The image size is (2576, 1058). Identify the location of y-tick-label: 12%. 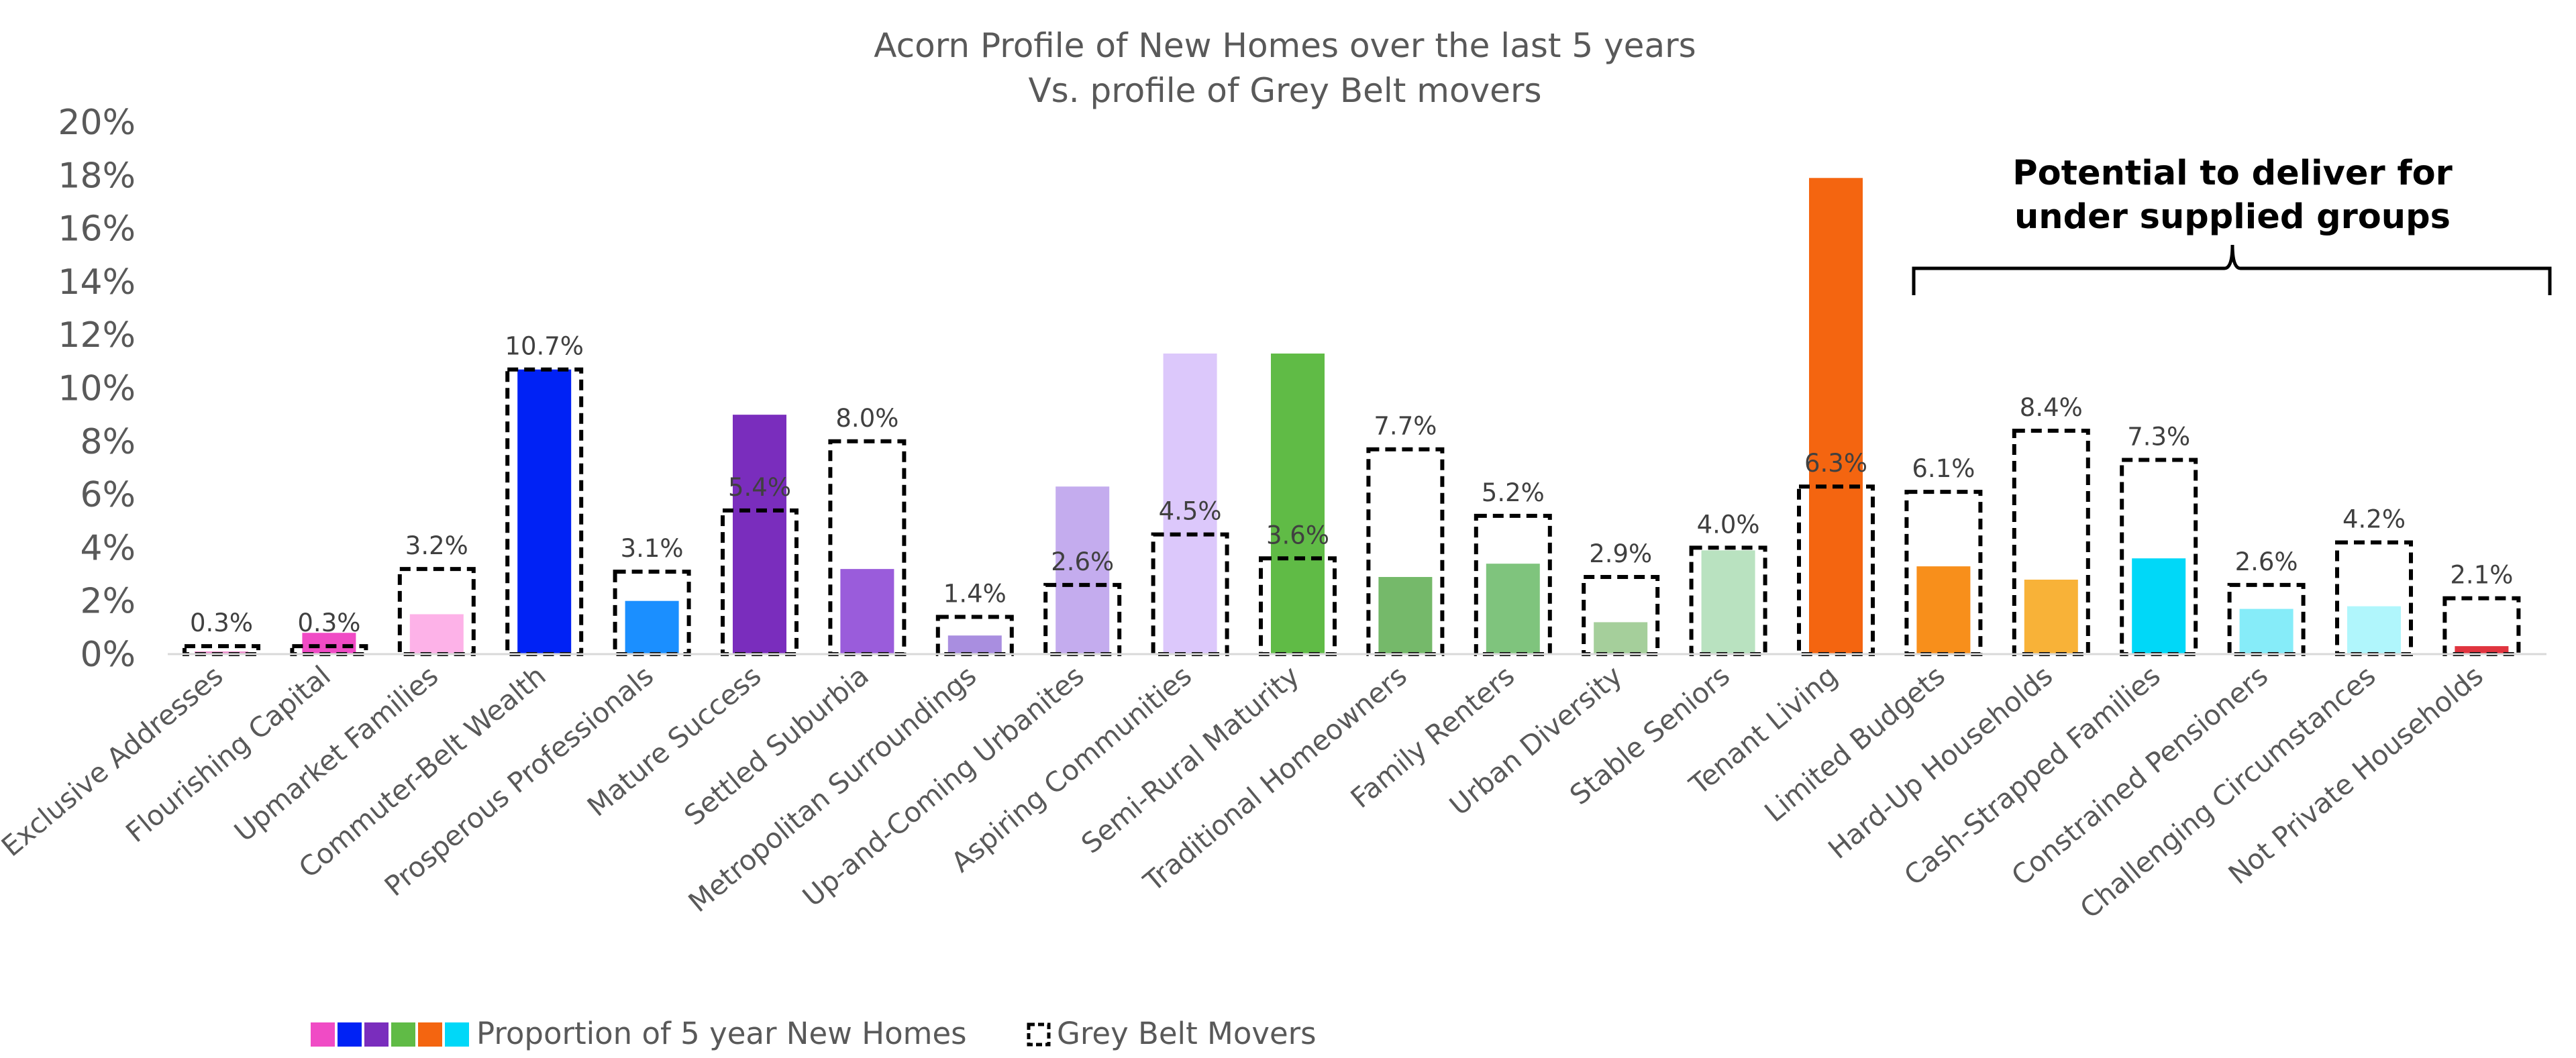
(97, 335).